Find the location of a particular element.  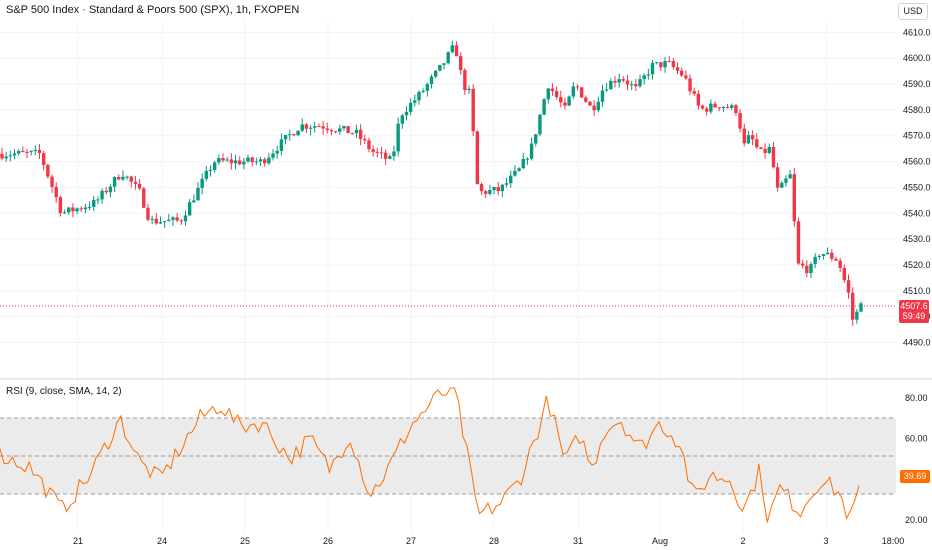

price-tick-label: 4580.0 is located at coordinates (917, 110).